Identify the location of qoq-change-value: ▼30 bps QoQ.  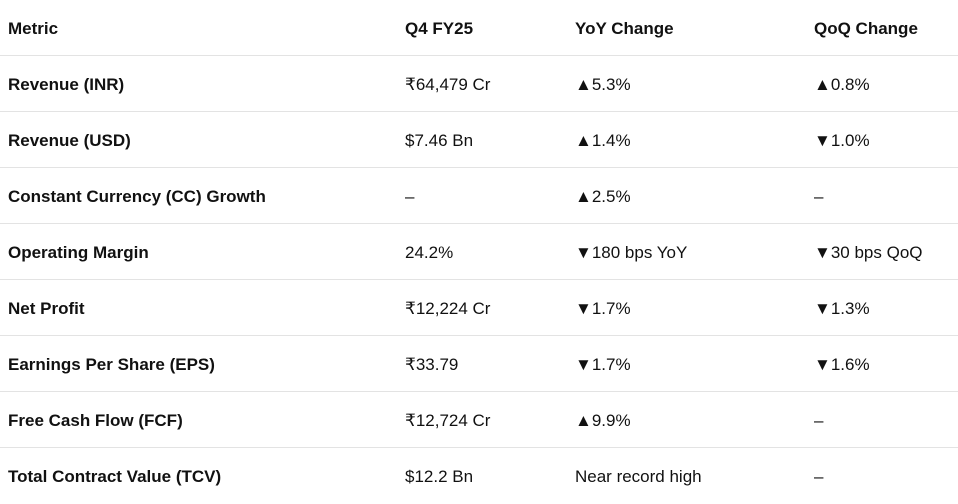
(868, 252).